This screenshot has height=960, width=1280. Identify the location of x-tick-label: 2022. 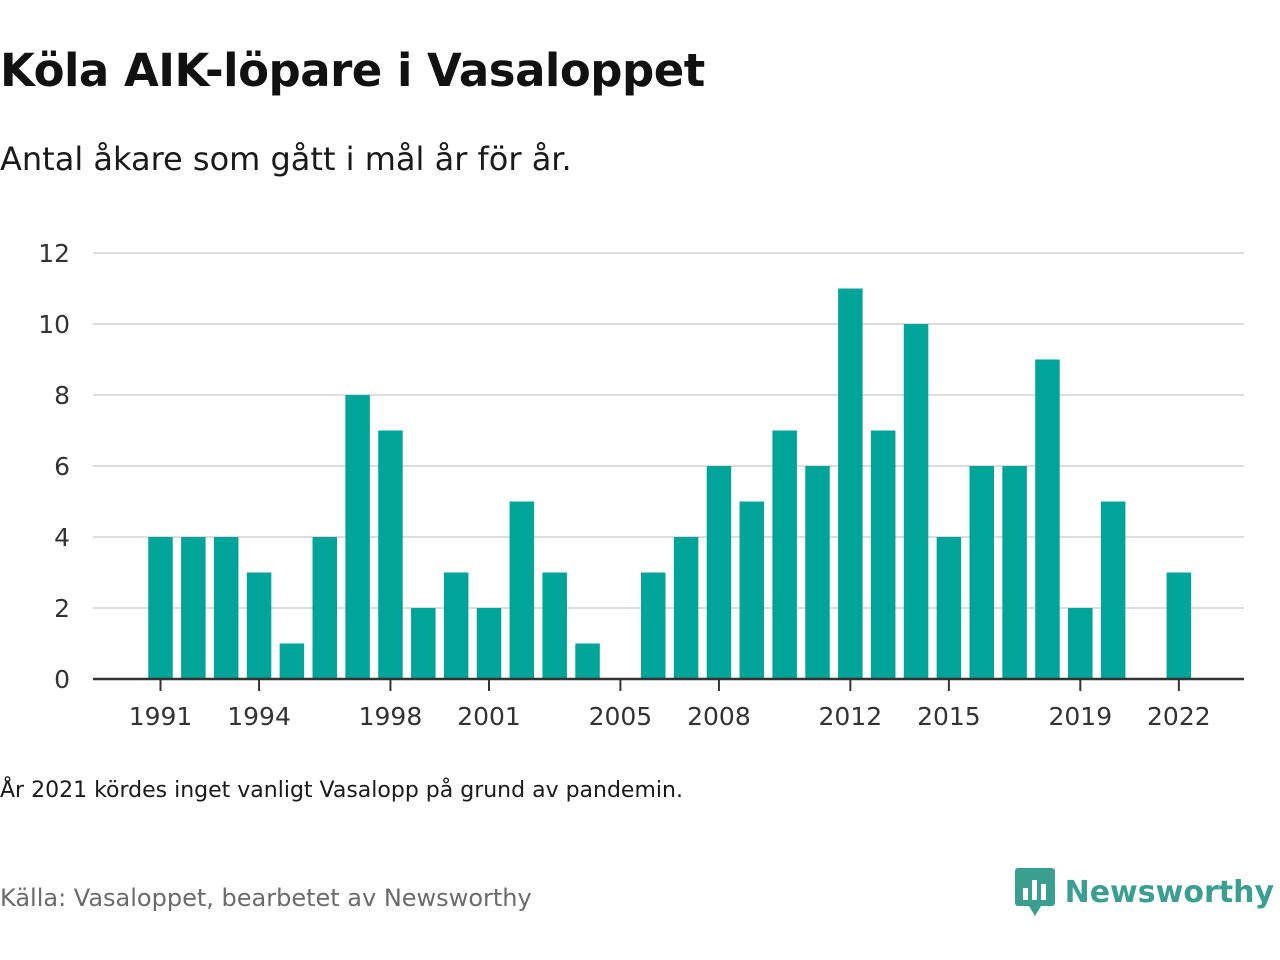
(1179, 716).